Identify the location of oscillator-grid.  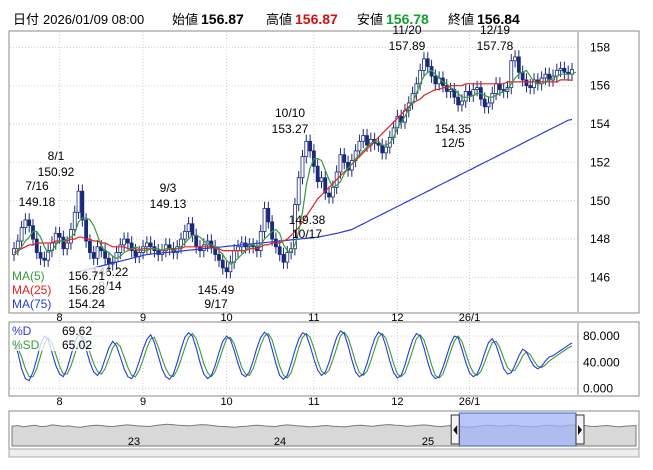
(294, 359).